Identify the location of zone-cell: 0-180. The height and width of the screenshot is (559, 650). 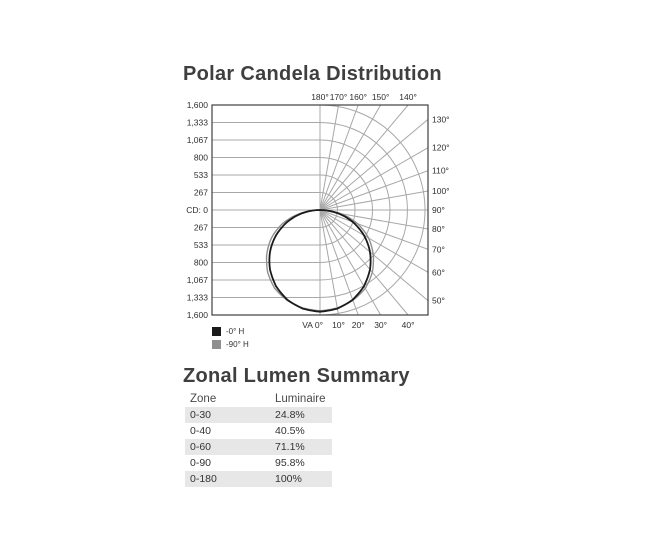
(203, 479).